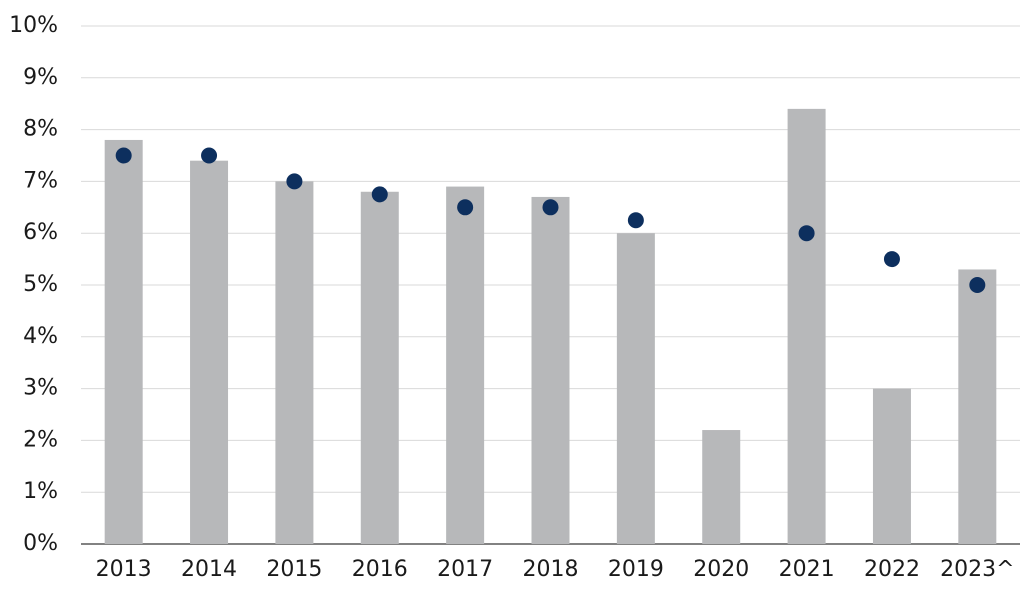  I want to click on x-tick-label: 2020, so click(721, 569).